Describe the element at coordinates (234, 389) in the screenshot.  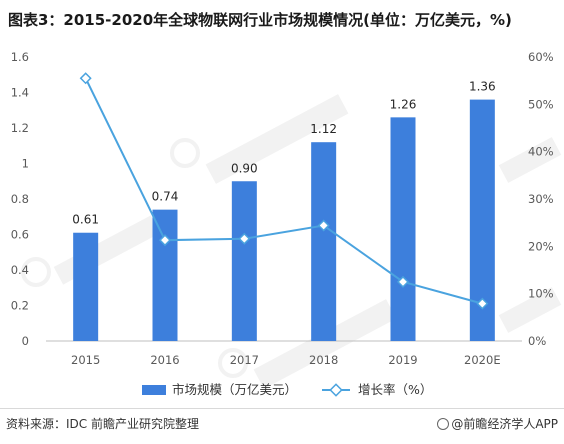
I see `legend-label-bar: 市场规模（万亿美元）` at that location.